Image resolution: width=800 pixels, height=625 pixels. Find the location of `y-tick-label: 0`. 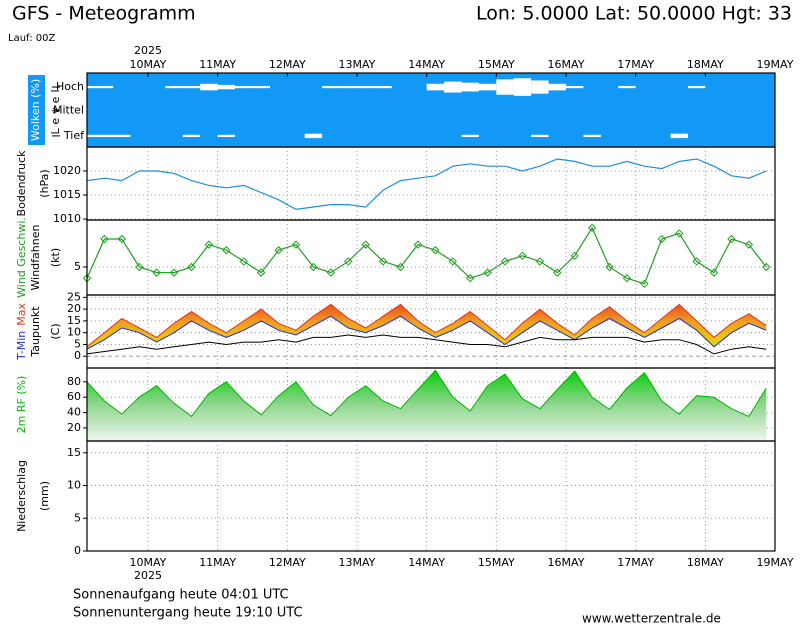

y-tick-label: 0 is located at coordinates (77, 355).